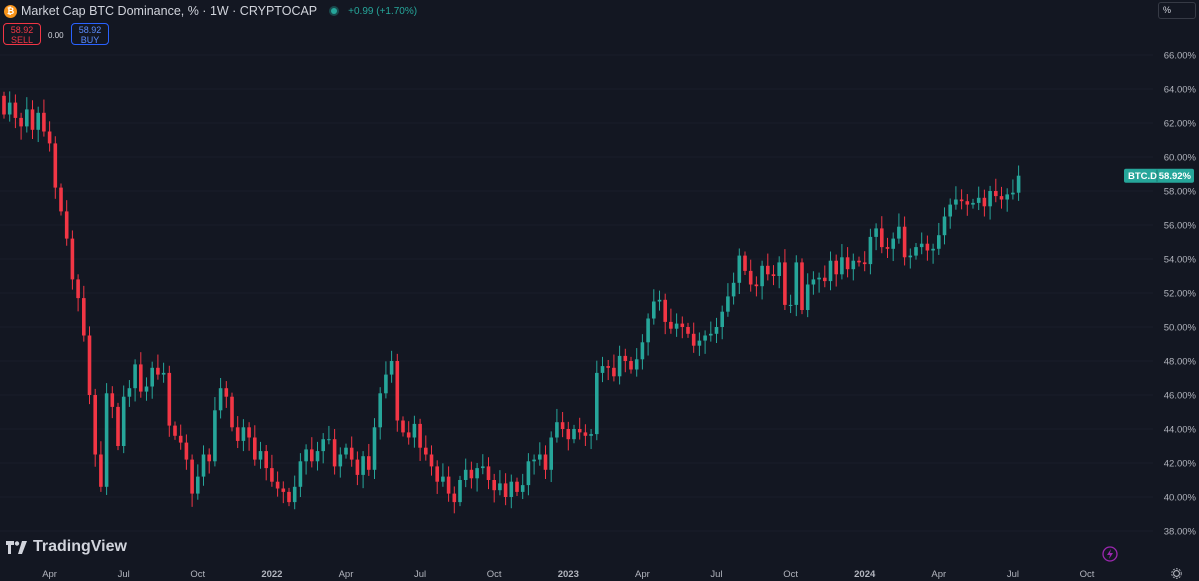  Describe the element at coordinates (1180, 294) in the screenshot. I see `y-tick-label: 52.00%` at that location.